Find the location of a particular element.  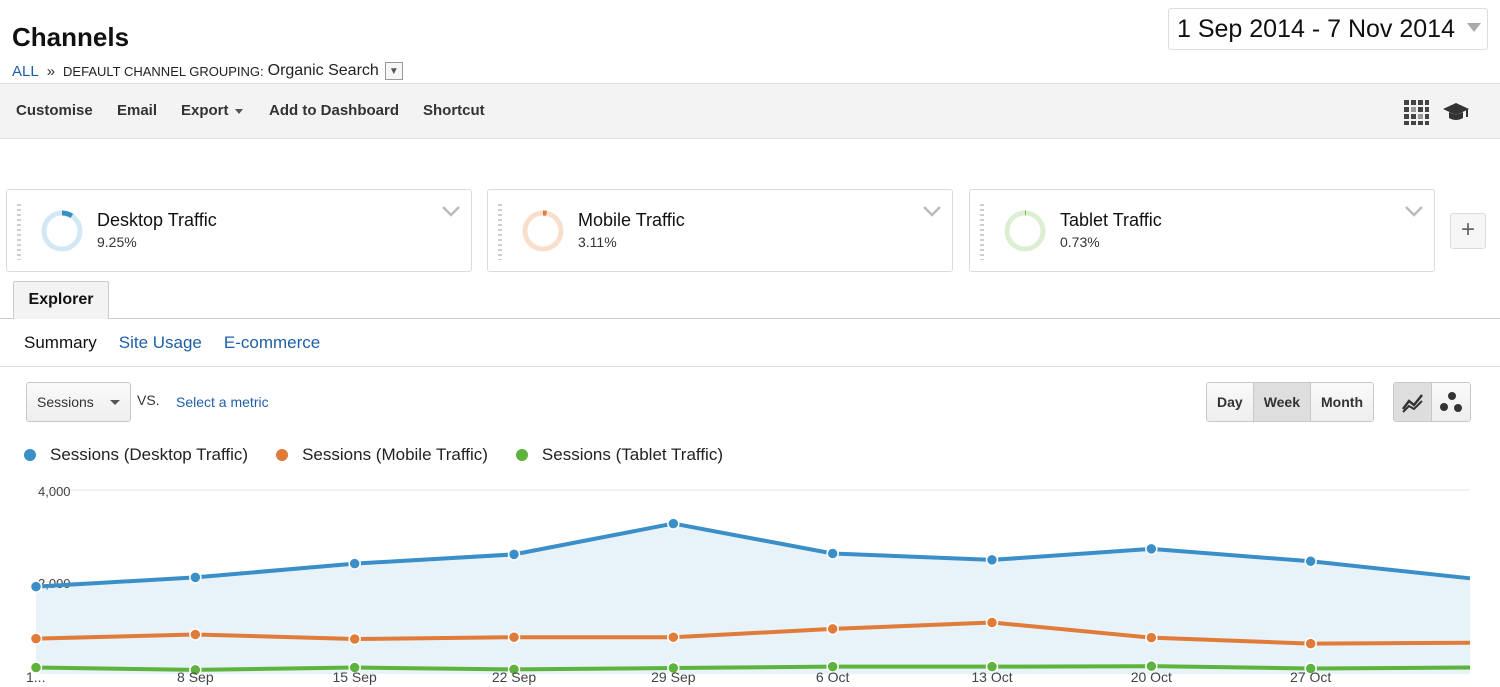

legend-item: Sessions (Mobile Traffic) is located at coordinates (382, 455).